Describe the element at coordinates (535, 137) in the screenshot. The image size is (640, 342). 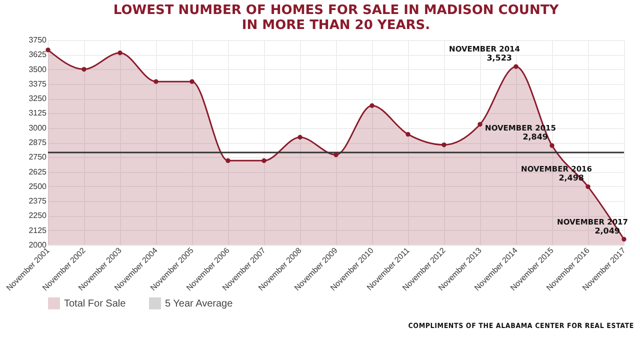
I see `data-label: 2,849` at that location.